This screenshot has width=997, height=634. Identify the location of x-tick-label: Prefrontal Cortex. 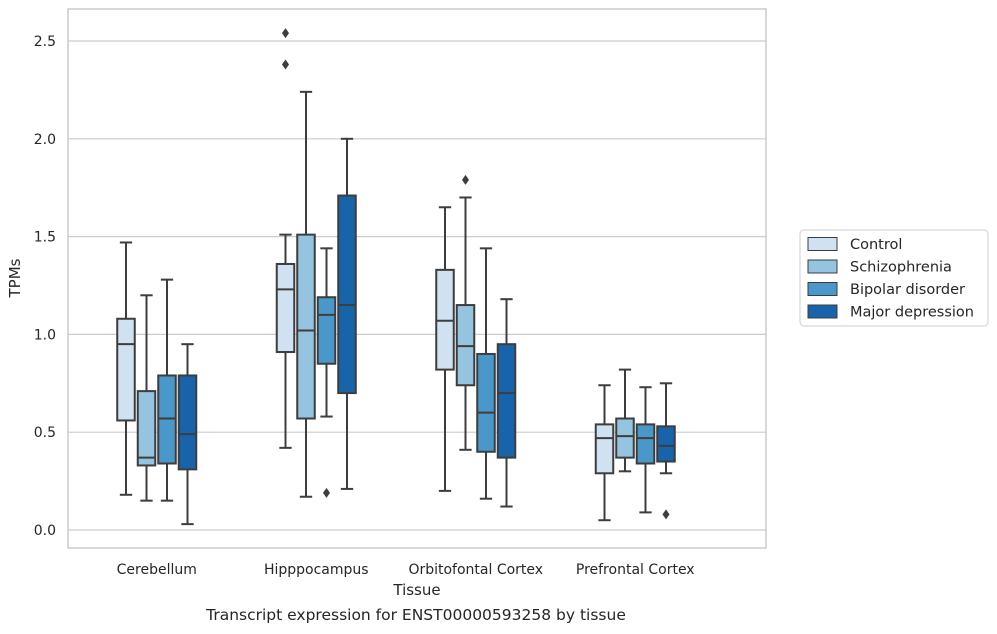
(635, 570).